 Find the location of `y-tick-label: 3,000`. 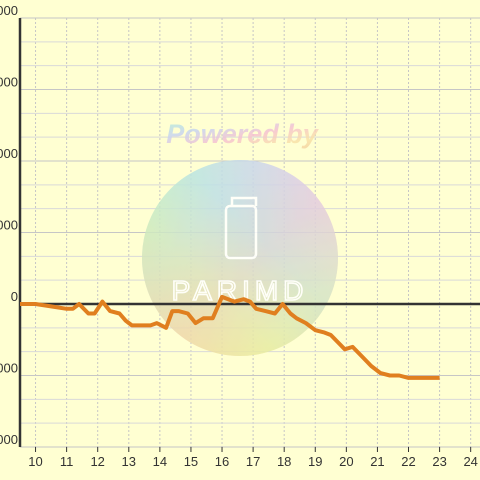

y-tick-label: 3,000 is located at coordinates (9, 225).